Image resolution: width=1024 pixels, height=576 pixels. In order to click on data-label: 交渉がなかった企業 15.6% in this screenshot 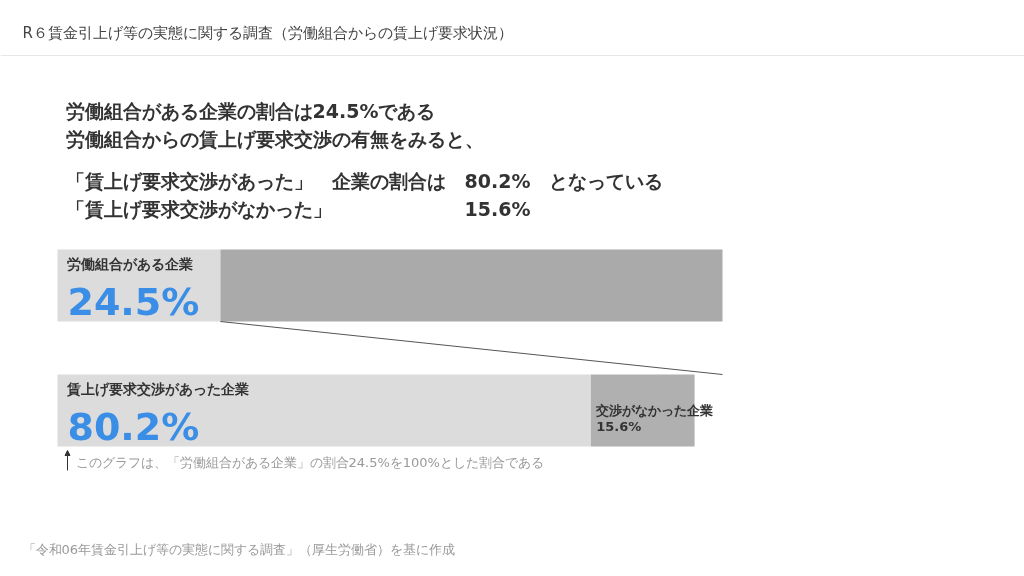, I will do `click(654, 418)`.